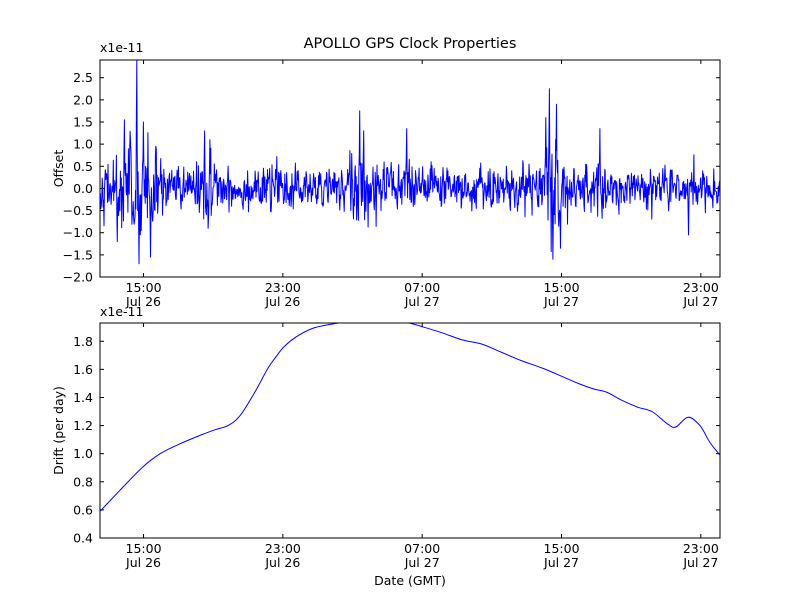  I want to click on x-axis-label: Date (GMT), so click(410, 580).